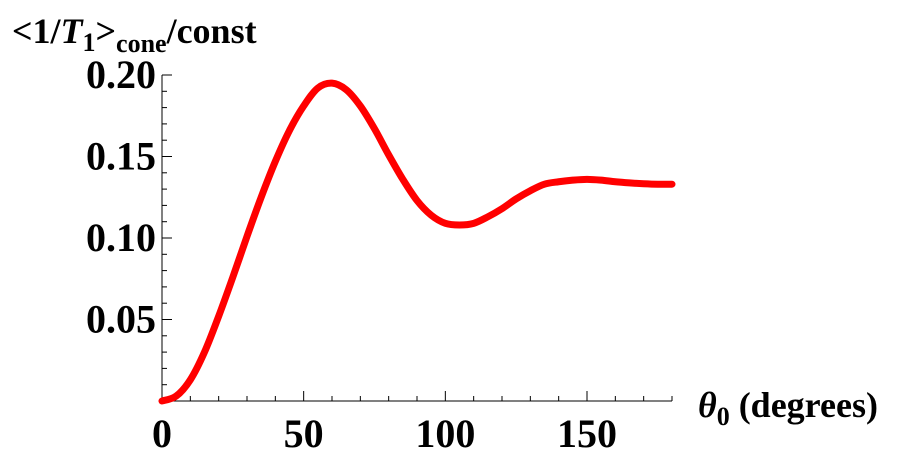 The height and width of the screenshot is (455, 917). I want to click on x-axis-title-symbol: θ, so click(707, 405).